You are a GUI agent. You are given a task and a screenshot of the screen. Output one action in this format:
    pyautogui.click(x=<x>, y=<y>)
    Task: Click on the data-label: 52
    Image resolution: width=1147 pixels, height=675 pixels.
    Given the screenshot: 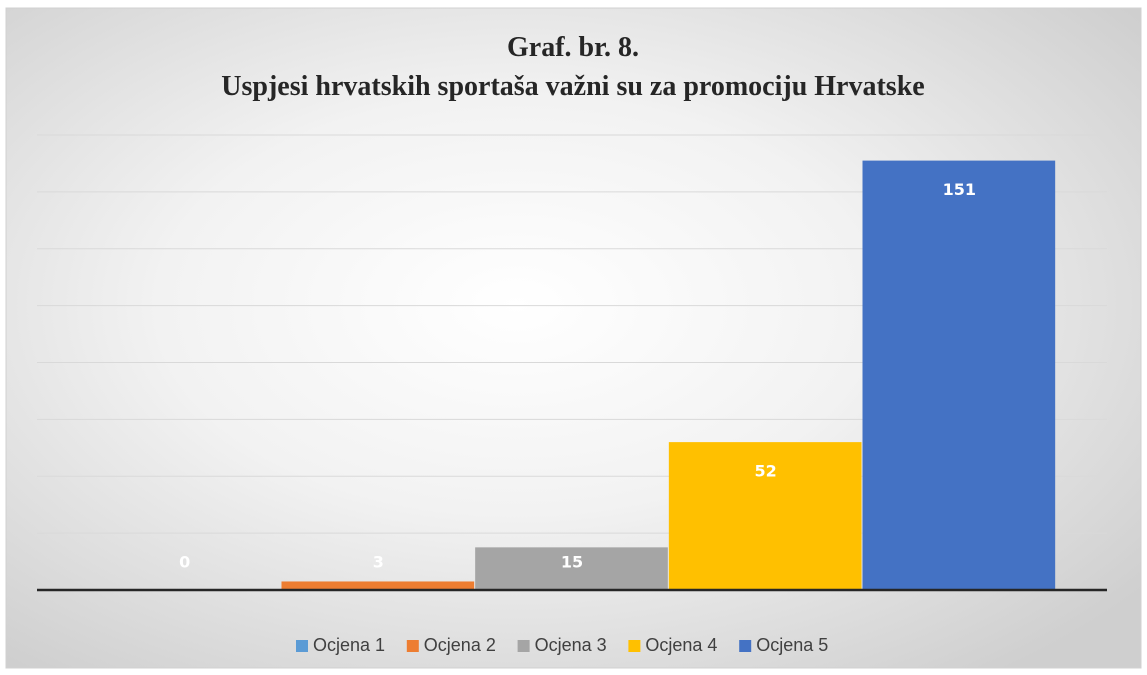 What is the action you would take?
    pyautogui.click(x=766, y=471)
    